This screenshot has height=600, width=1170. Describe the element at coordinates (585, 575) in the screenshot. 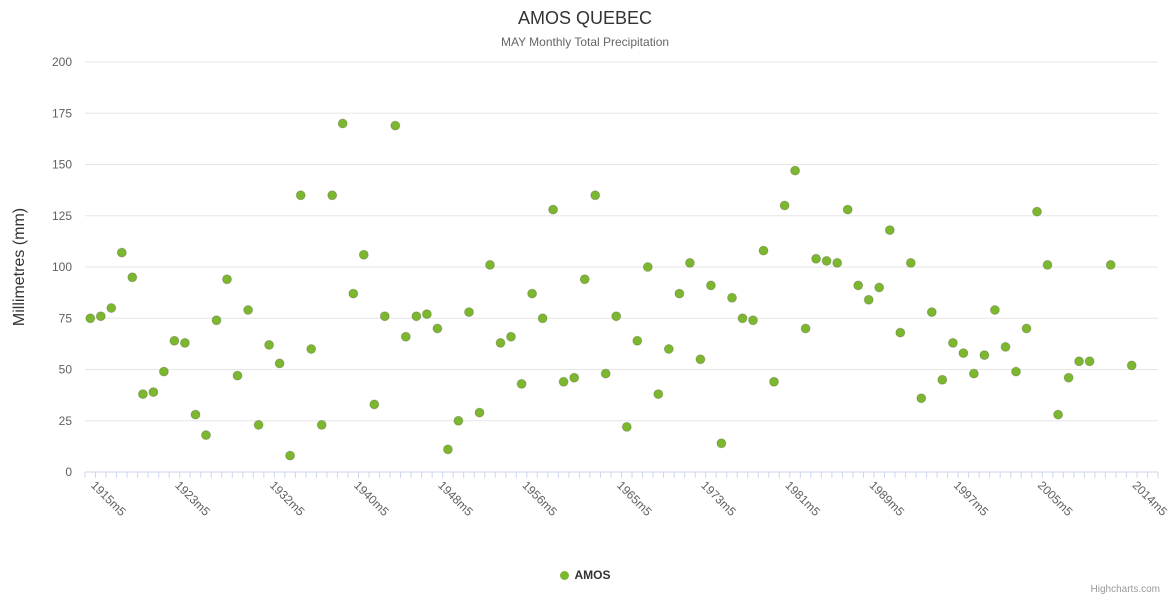

I see `legend-item-amos: AMOS` at that location.